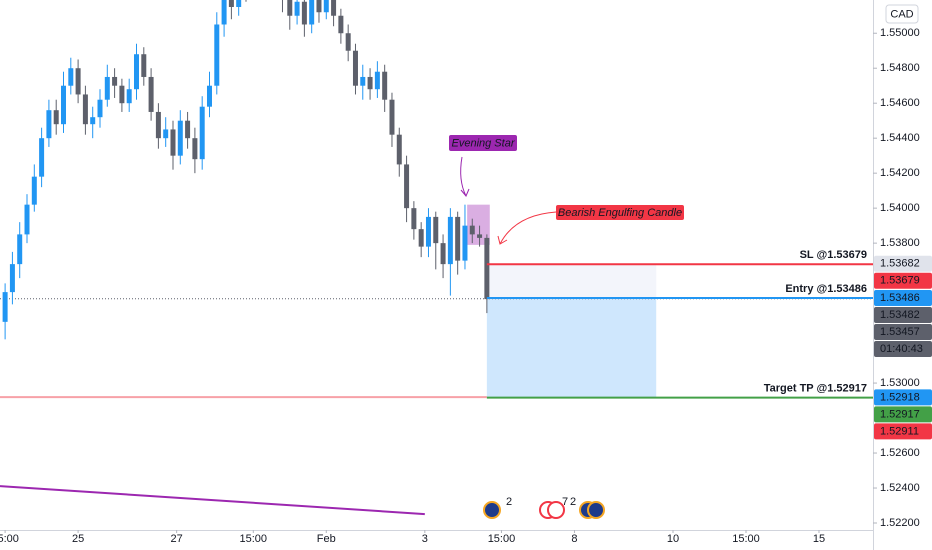 Image resolution: width=932 pixels, height=550 pixels. Describe the element at coordinates (900, 298) in the screenshot. I see `price-tag-label: 1.53486` at that location.